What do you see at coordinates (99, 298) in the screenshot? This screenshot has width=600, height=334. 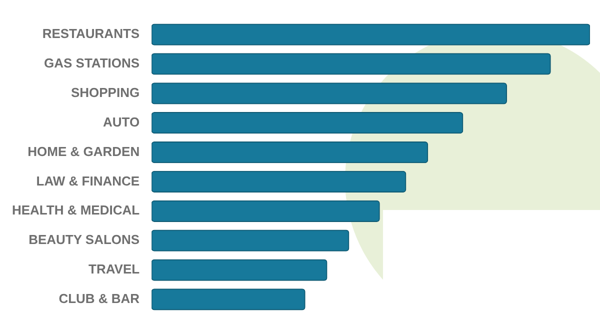 I see `y-tick-label: CLUB & BAR` at bounding box center [99, 298].